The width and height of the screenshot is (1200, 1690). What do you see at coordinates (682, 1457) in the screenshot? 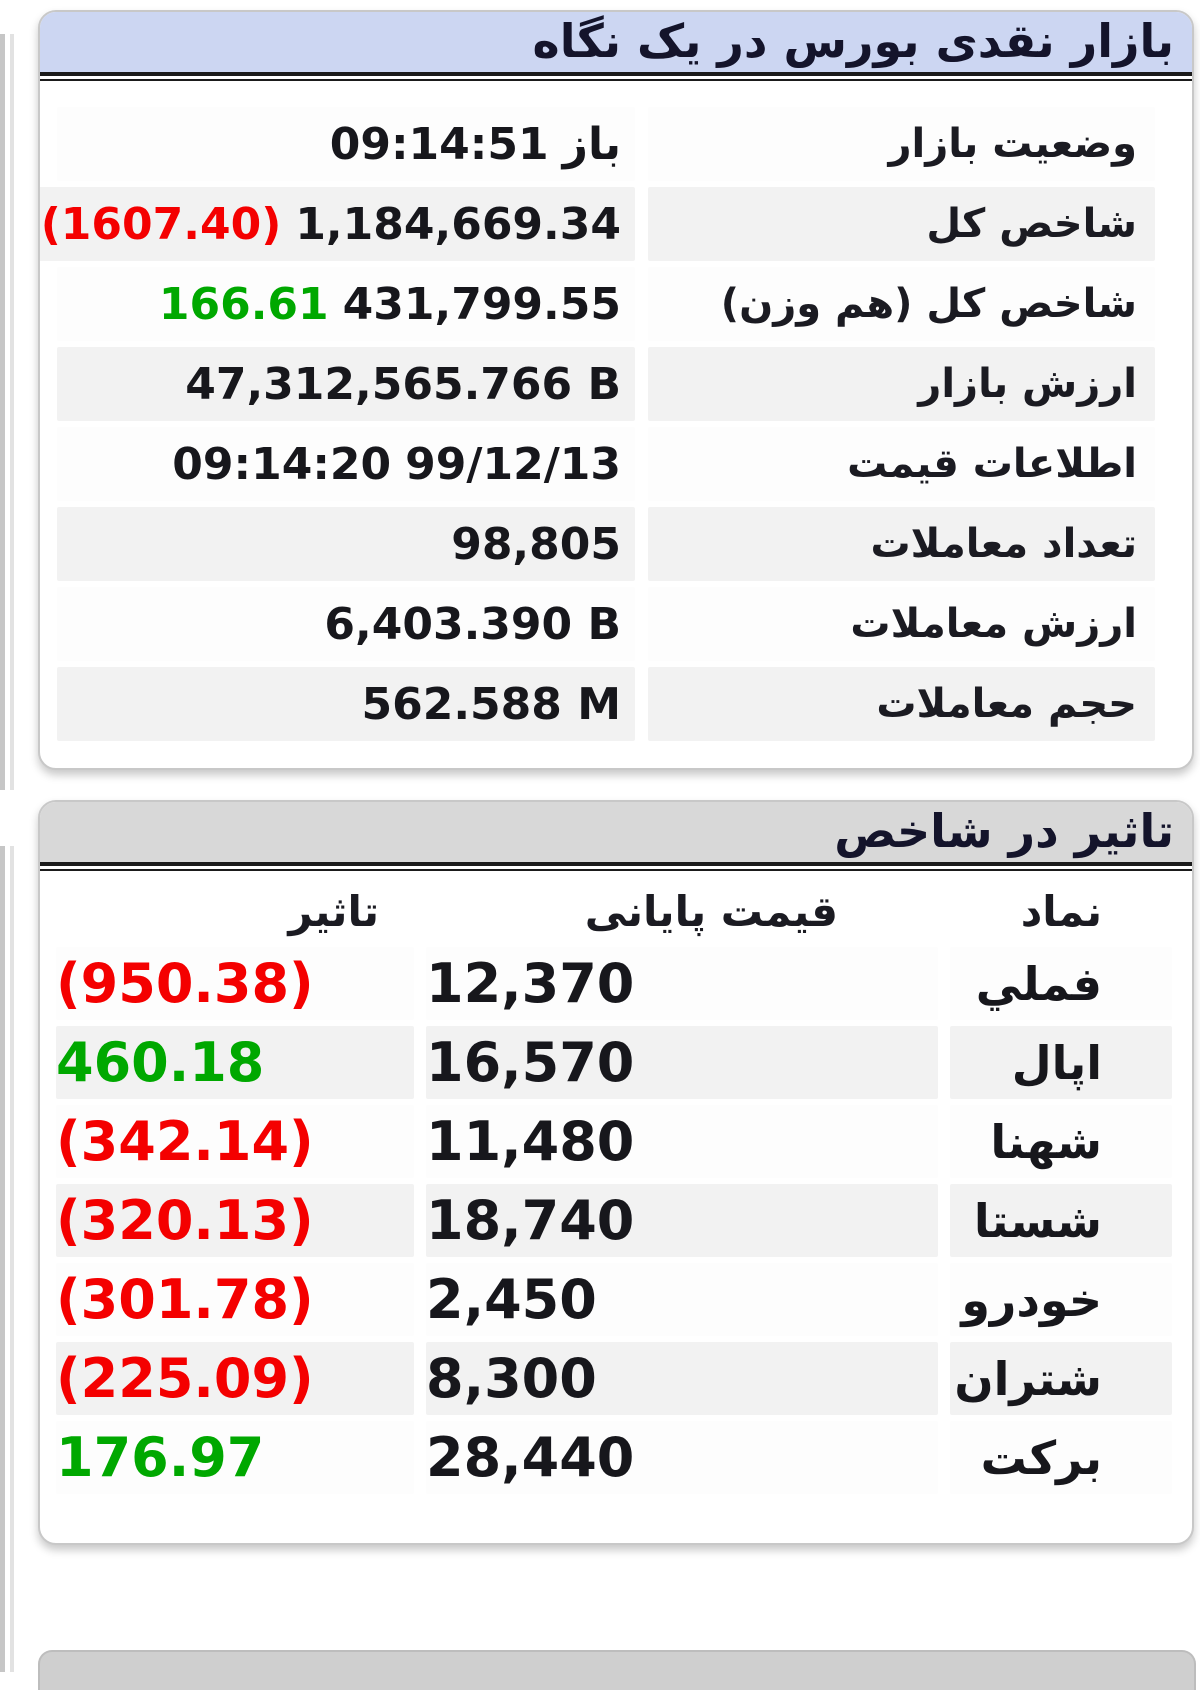
I see `close-price-cell: 28,440` at bounding box center [682, 1457].